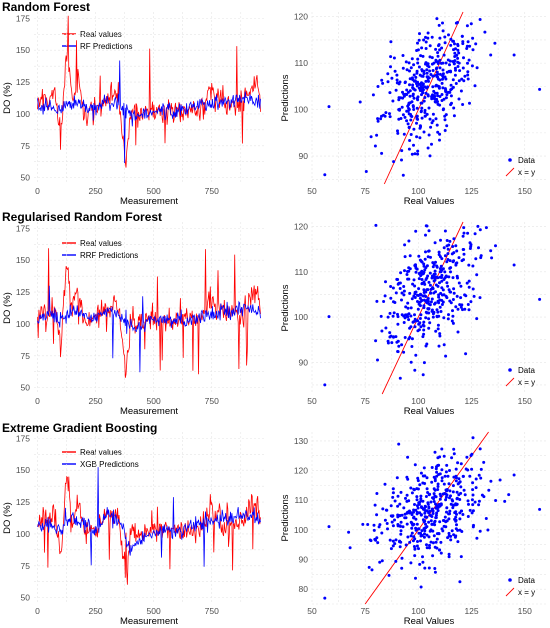 This screenshot has height=628, width=550. What do you see at coordinates (7, 98) in the screenshot?
I see `y-axis-label: DO (%)` at bounding box center [7, 98].